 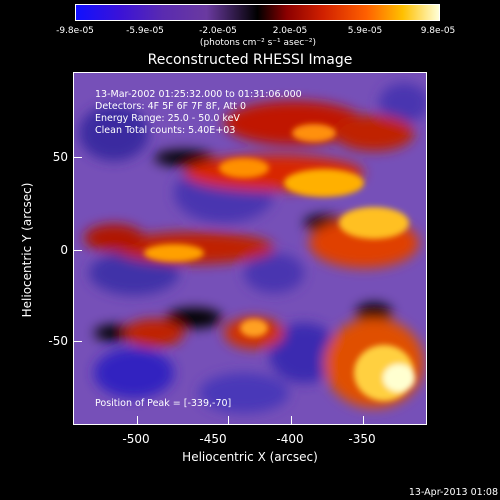 I want to click on info-detectors: Detectors: 4F 5F 6F 7F 8F, Att 0, so click(x=171, y=106).